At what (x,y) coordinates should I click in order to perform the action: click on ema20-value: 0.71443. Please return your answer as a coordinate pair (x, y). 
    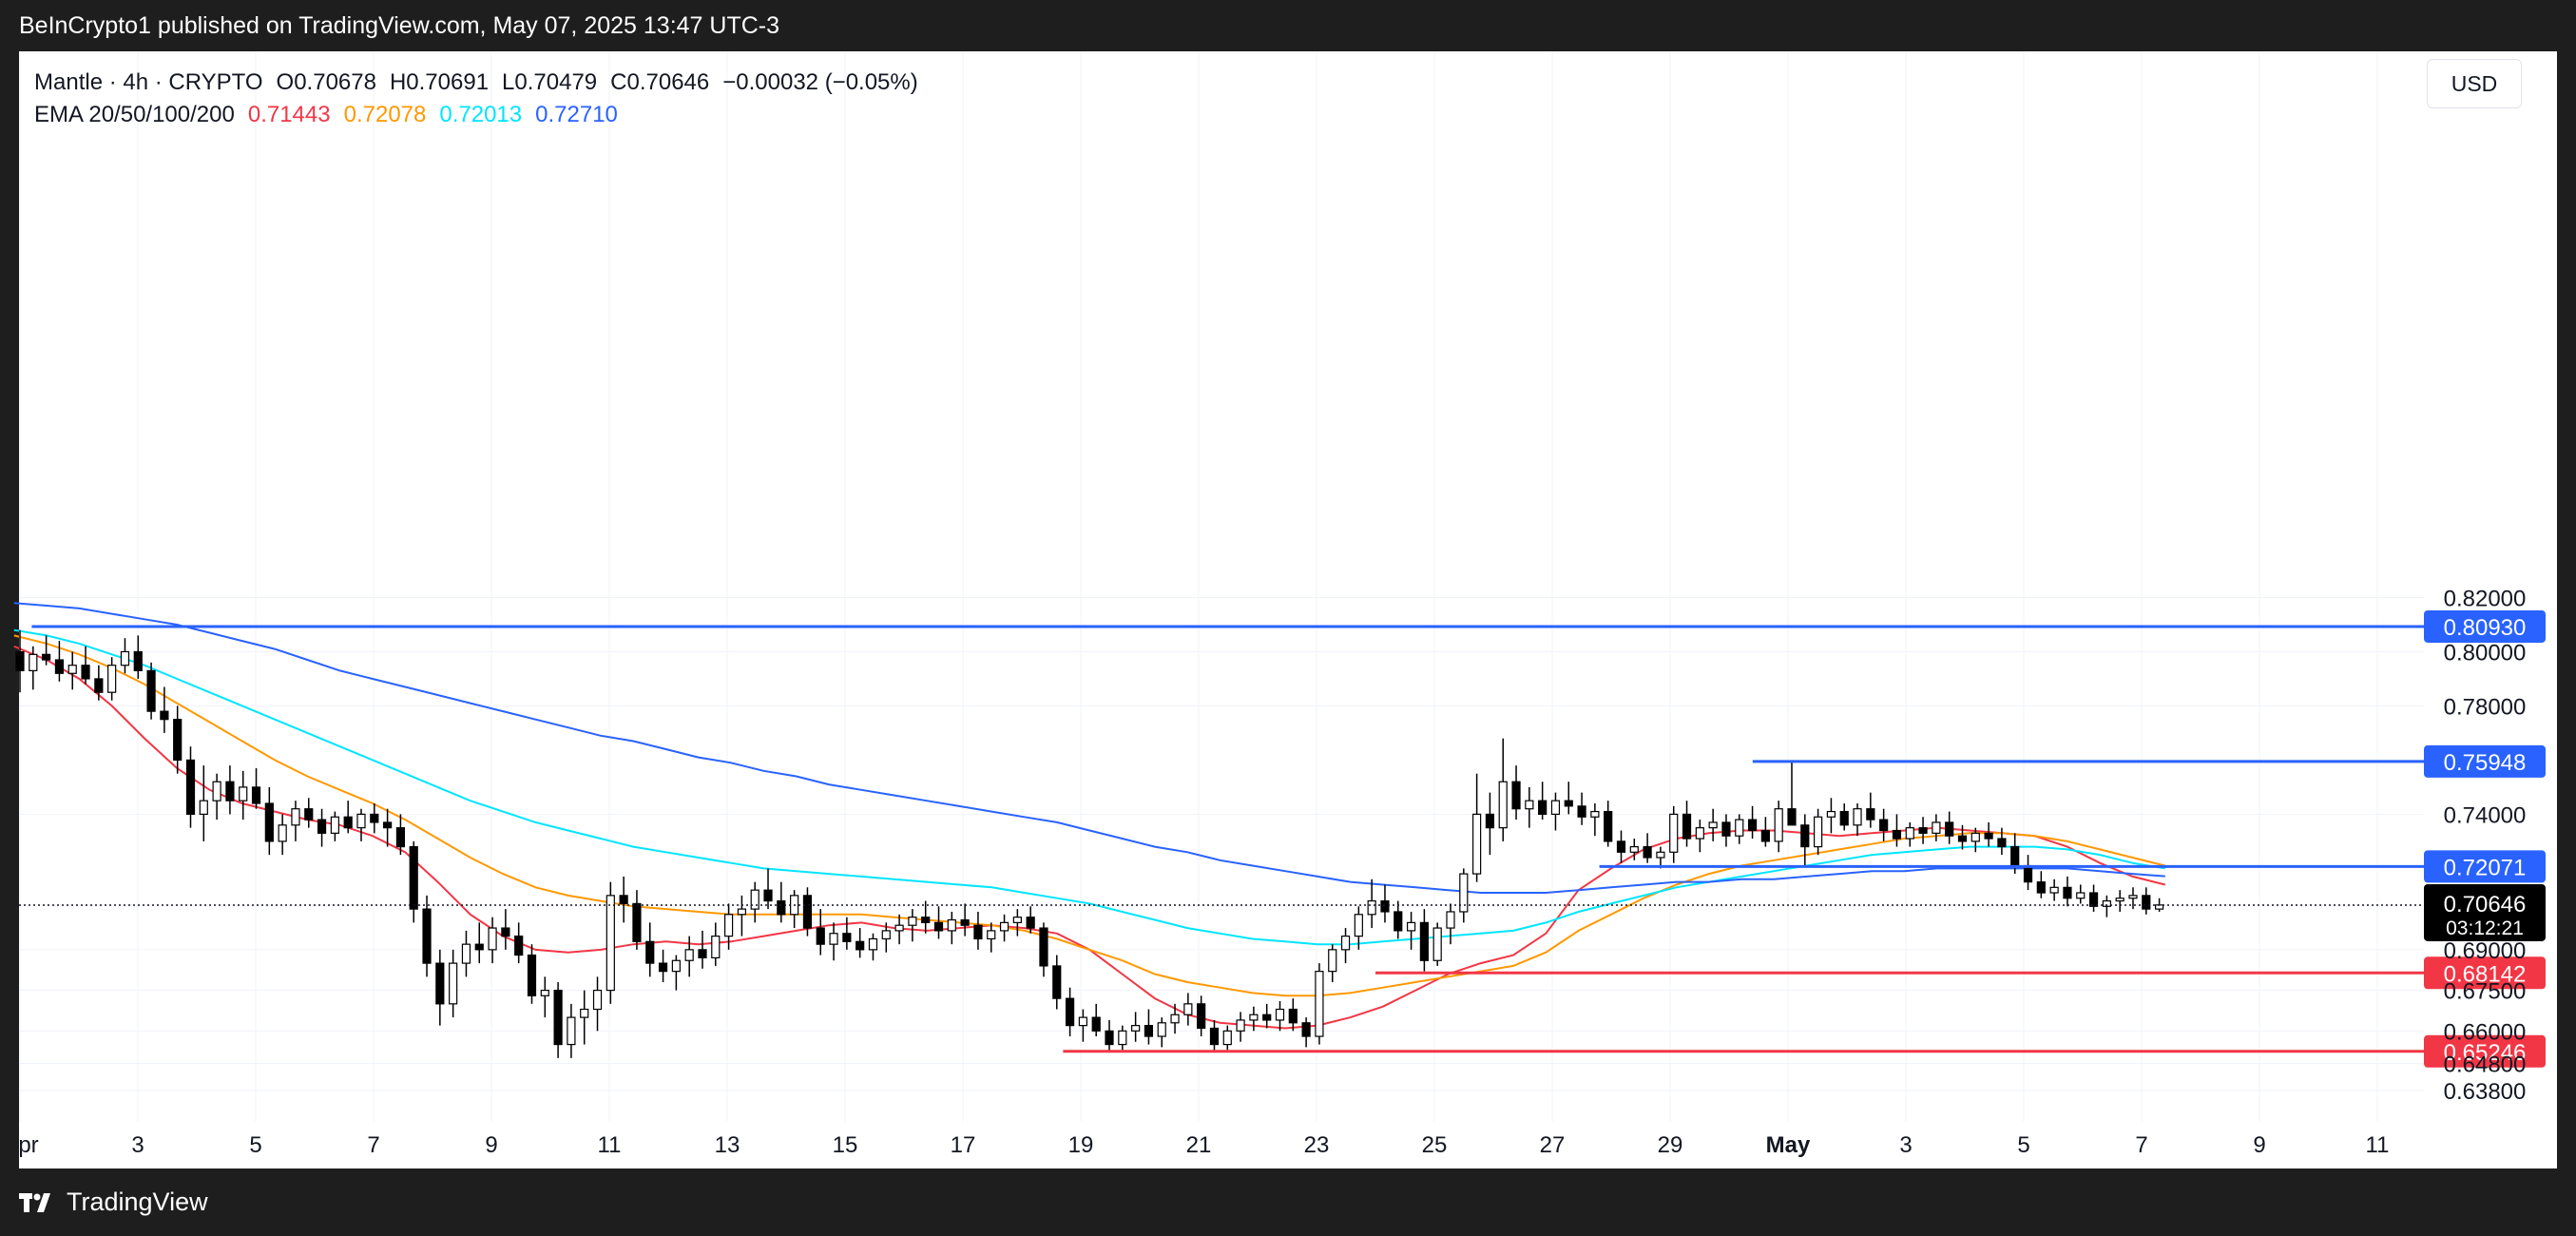
    Looking at the image, I should click on (289, 115).